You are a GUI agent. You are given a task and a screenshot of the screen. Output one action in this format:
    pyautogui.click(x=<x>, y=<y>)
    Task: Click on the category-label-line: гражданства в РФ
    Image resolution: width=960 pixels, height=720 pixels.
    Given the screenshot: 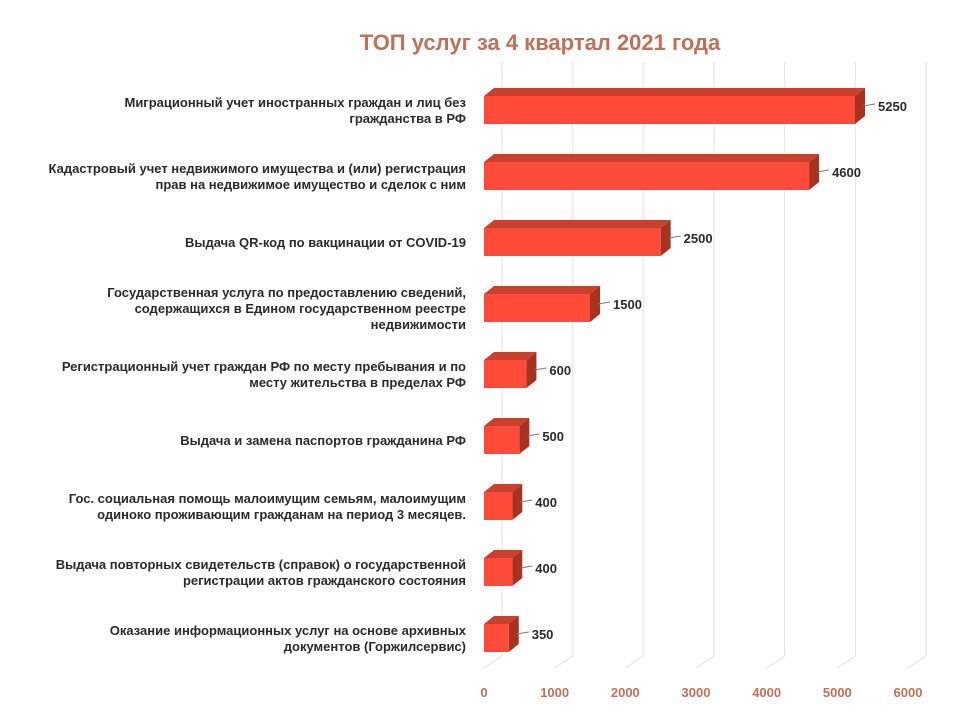 What is the action you would take?
    pyautogui.click(x=407, y=118)
    